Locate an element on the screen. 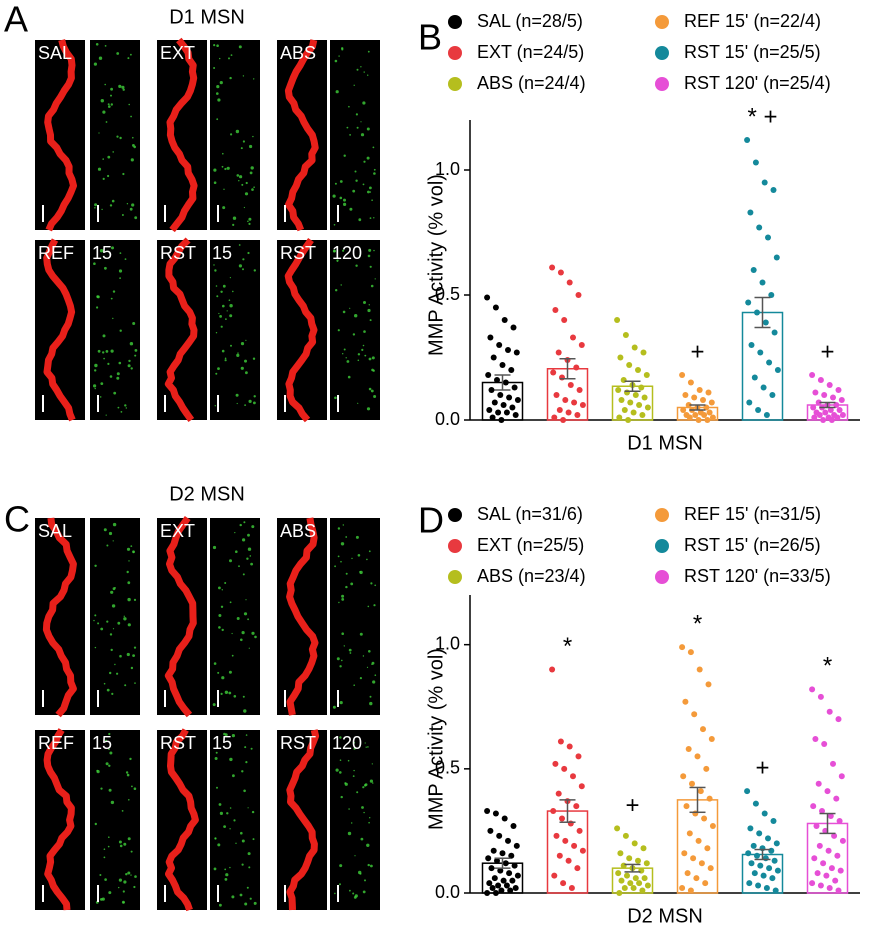 The image size is (876, 931). image-label: RST is located at coordinates (178, 743).